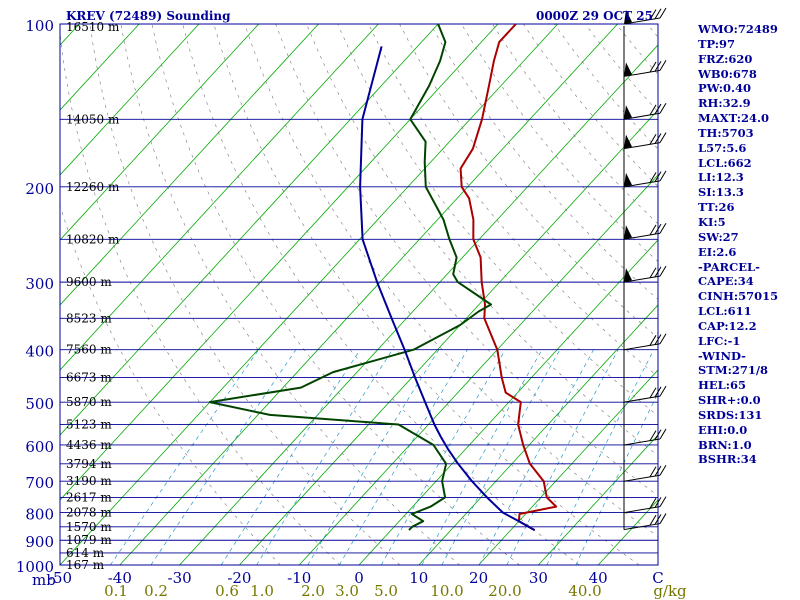  What do you see at coordinates (725, 58) in the screenshot?
I see `index-item: FRZ:620` at bounding box center [725, 58].